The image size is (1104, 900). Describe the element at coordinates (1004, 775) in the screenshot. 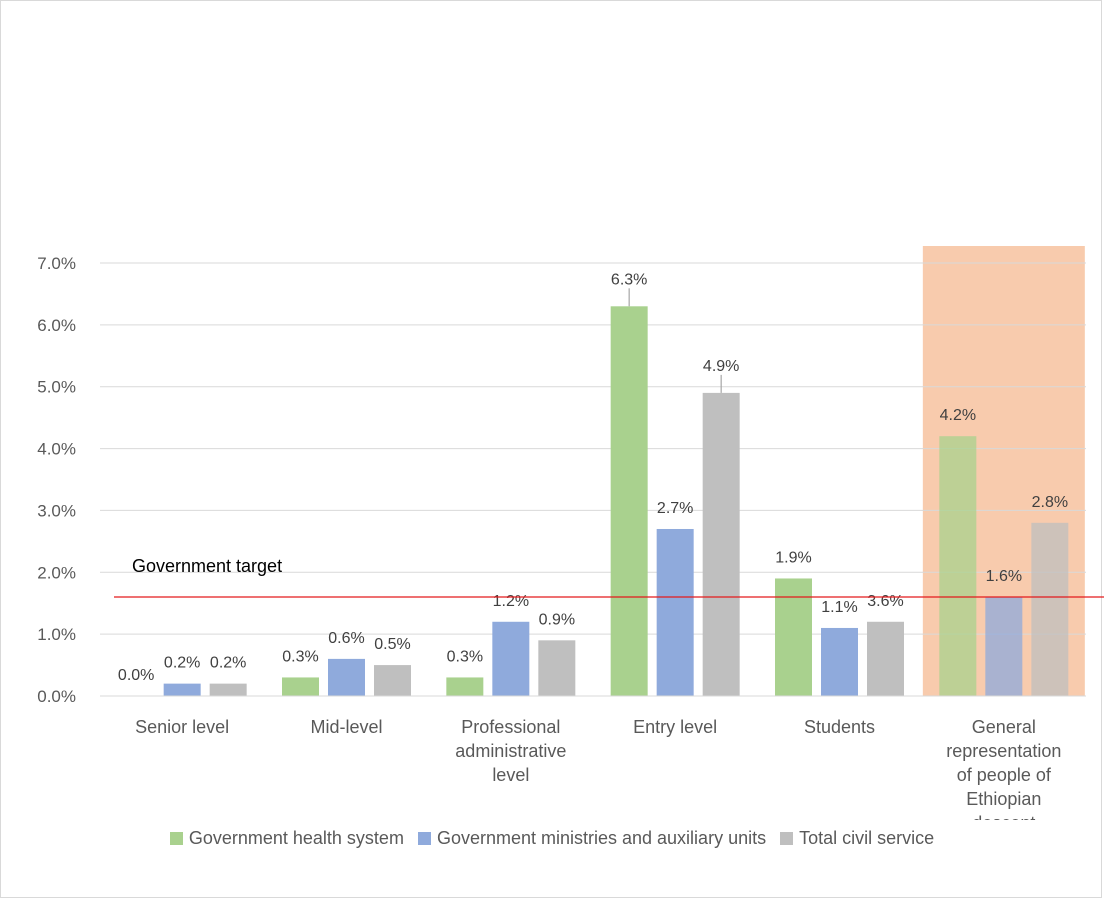

I see `x-tick-label: of people of` at that location.